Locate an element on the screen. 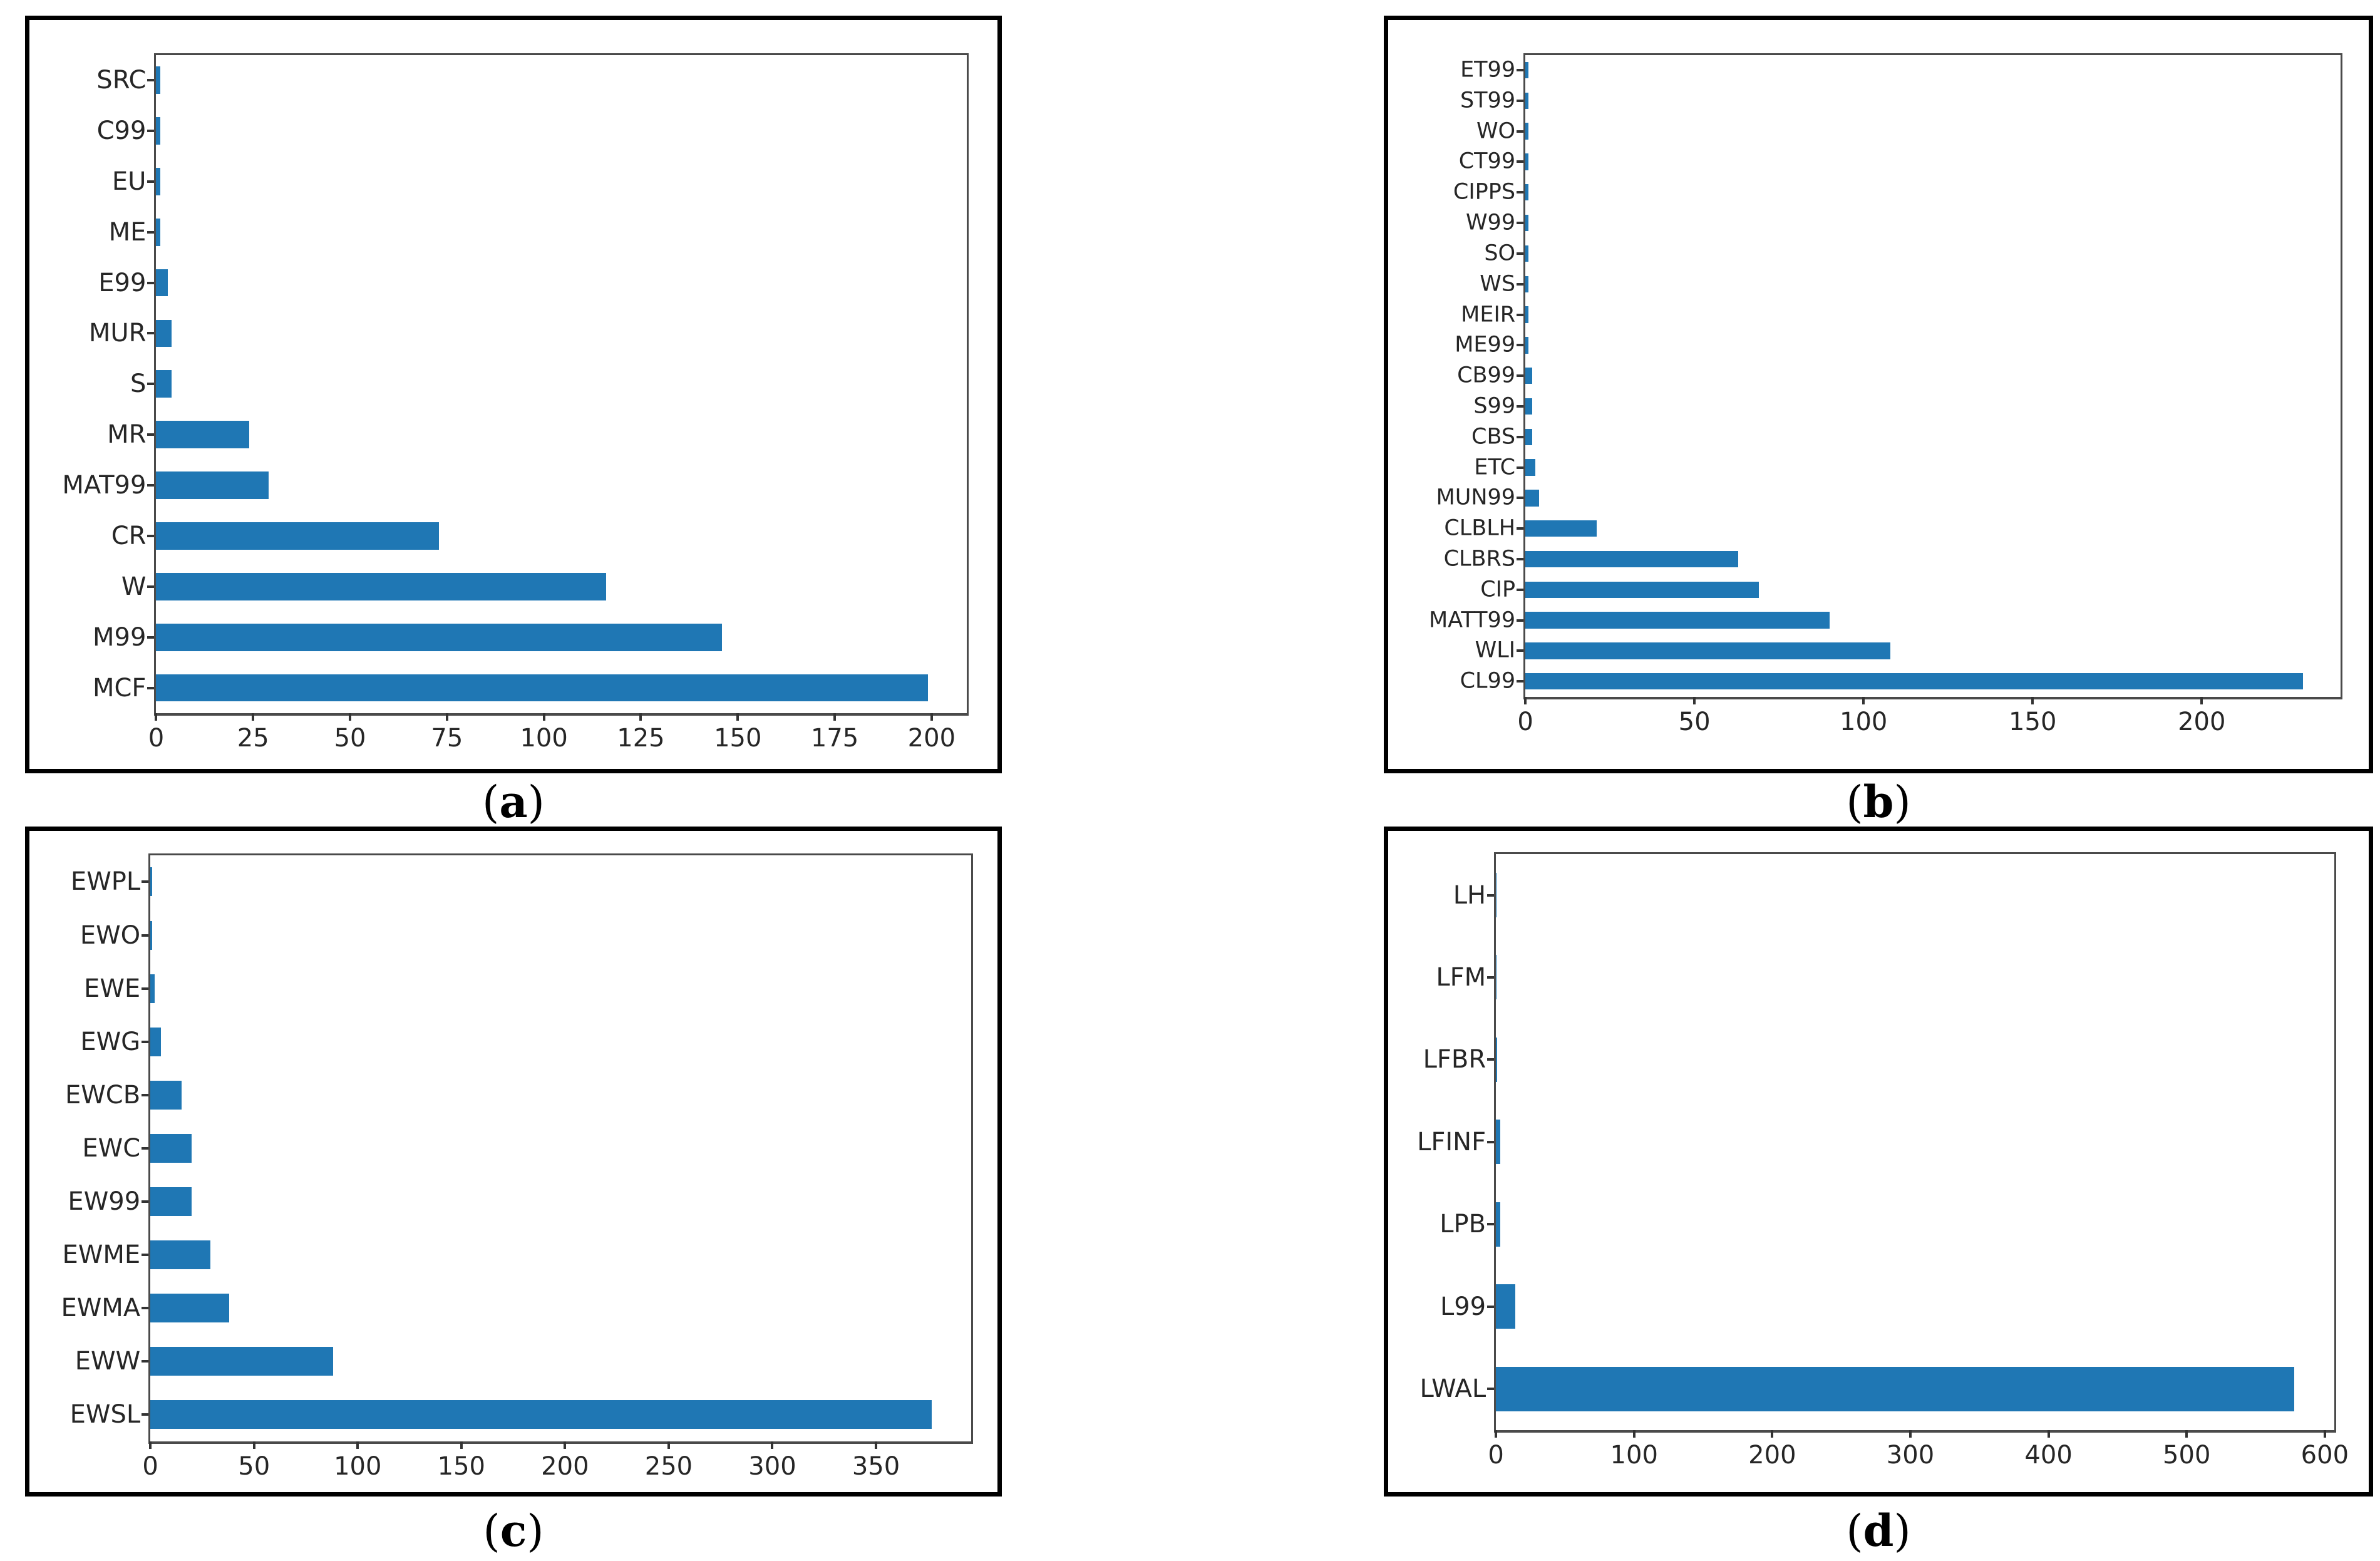  bar-ST99 is located at coordinates (1527, 100).